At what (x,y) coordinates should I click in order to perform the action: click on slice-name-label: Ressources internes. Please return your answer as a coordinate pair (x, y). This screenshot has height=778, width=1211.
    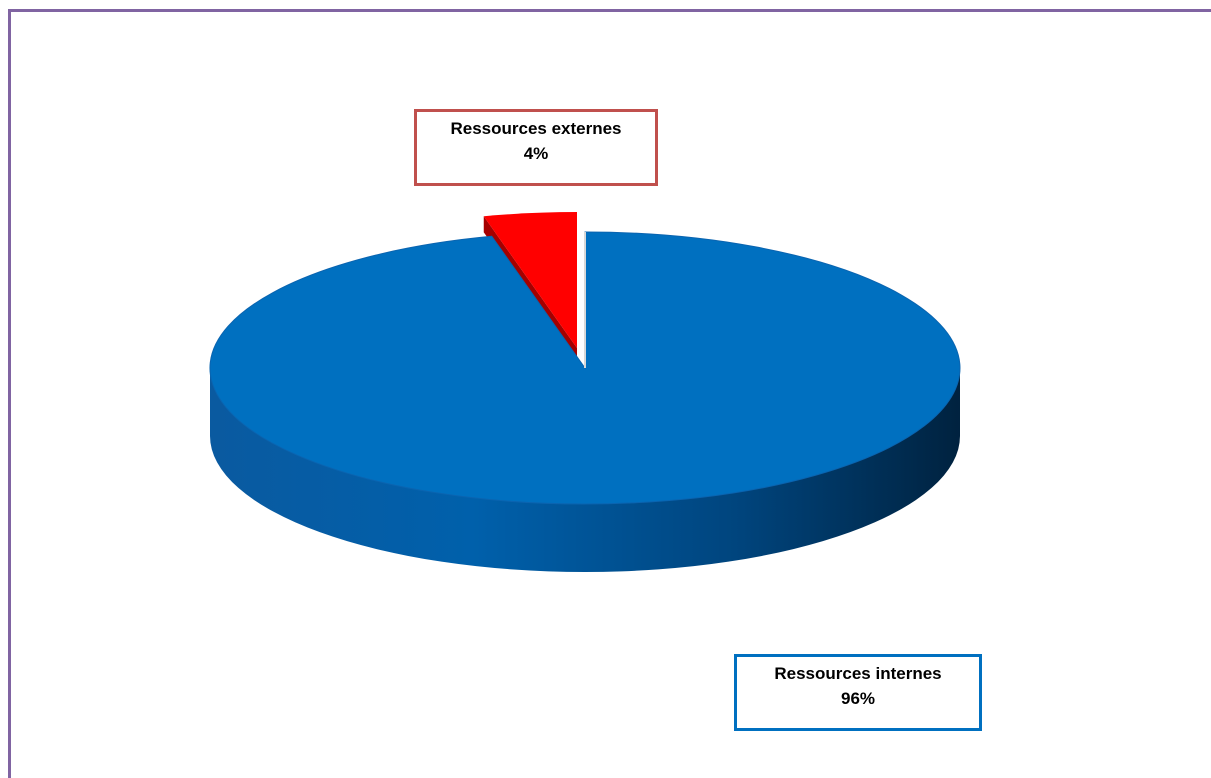
    Looking at the image, I should click on (858, 673).